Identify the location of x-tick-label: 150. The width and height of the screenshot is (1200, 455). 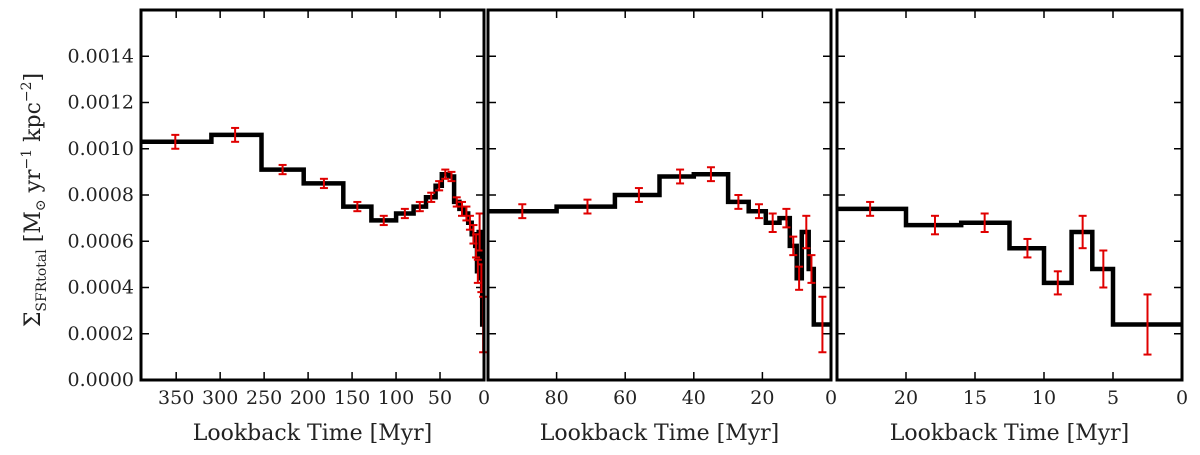
(352, 398).